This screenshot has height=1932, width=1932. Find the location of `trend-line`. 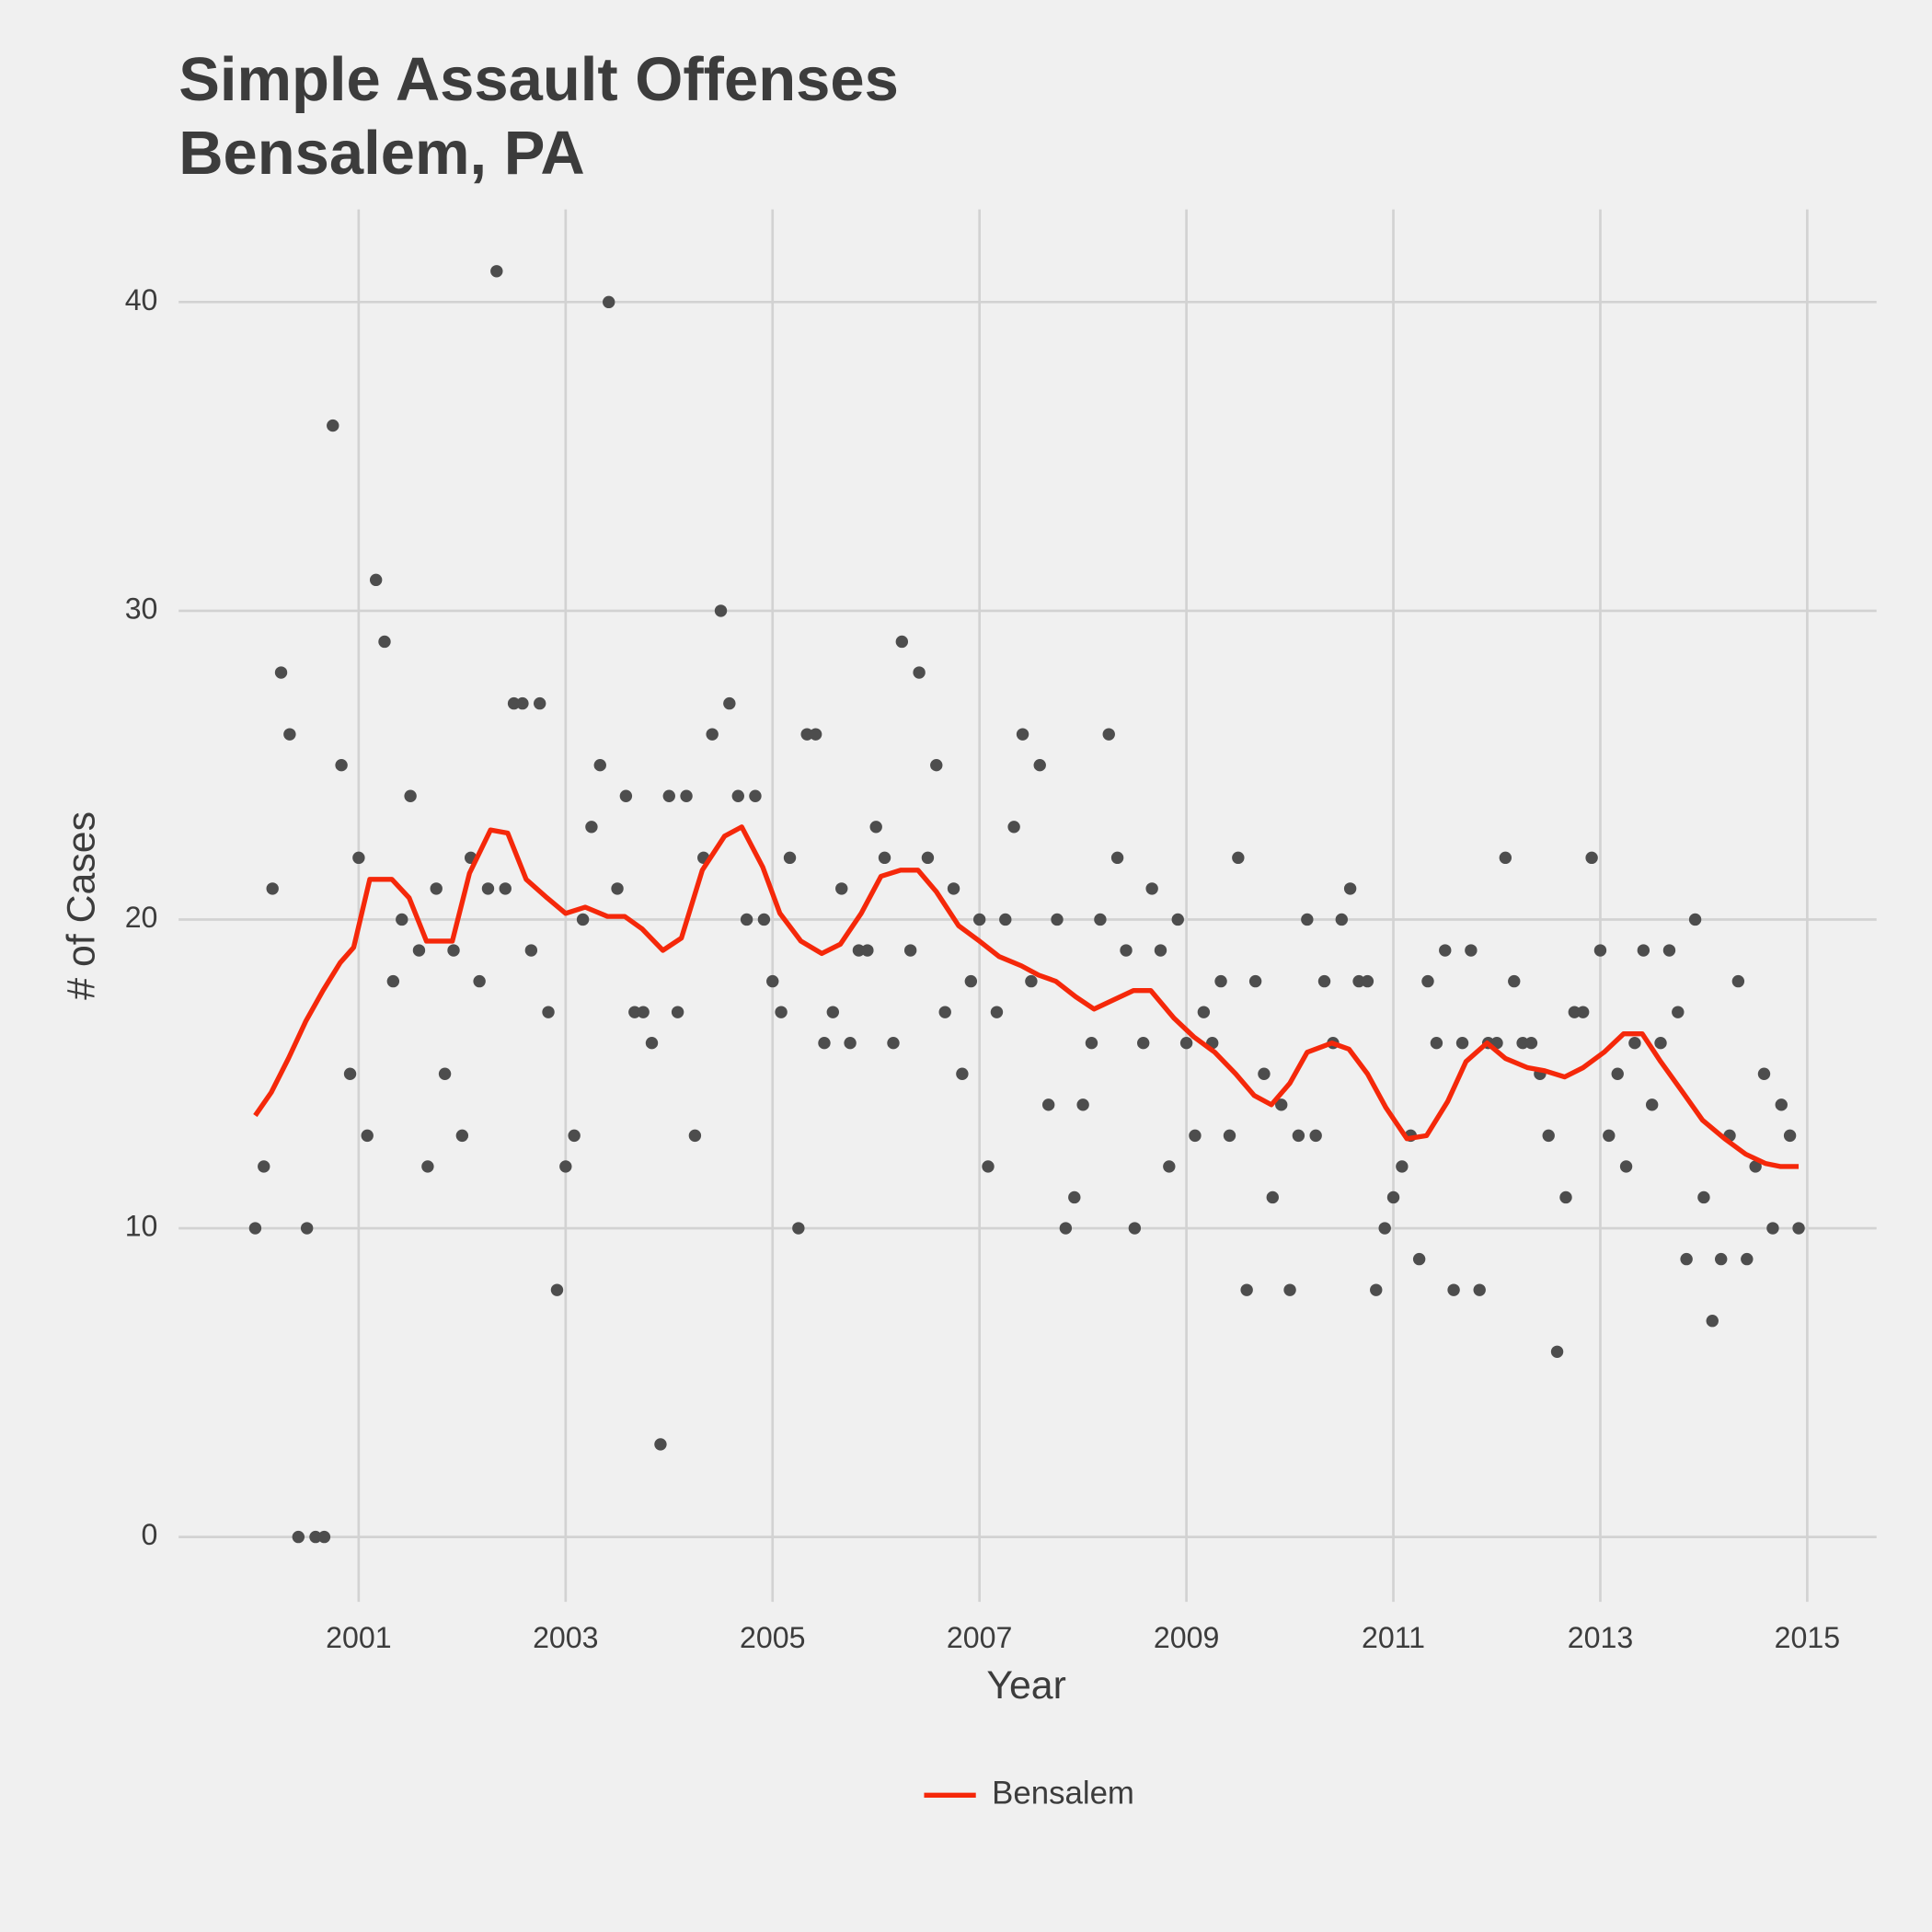

trend-line is located at coordinates (1026, 997).